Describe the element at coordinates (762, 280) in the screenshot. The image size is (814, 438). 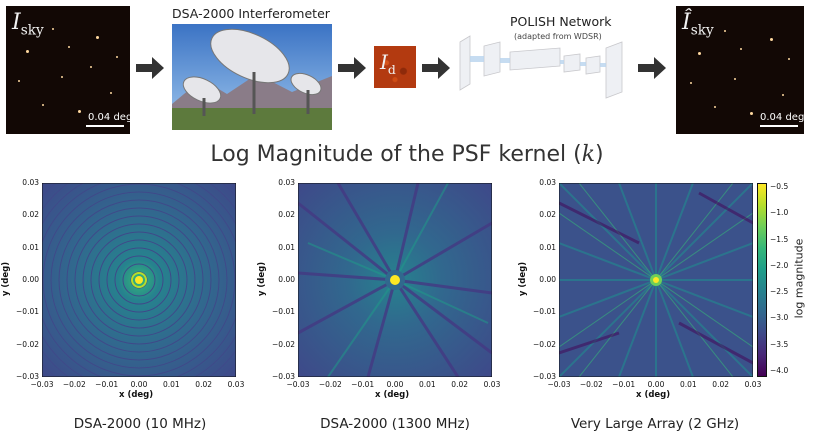
I see `colorbar` at that location.